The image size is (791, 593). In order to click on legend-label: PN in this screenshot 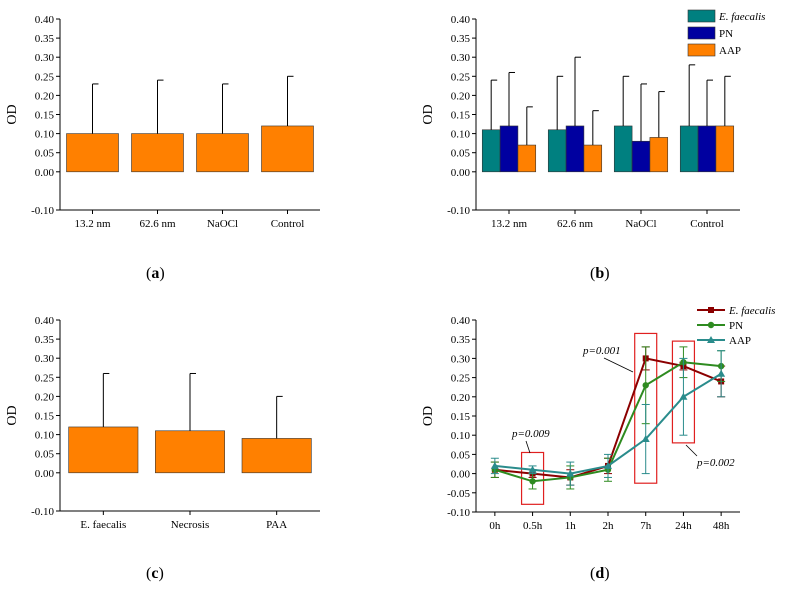, I will do `click(726, 34)`.